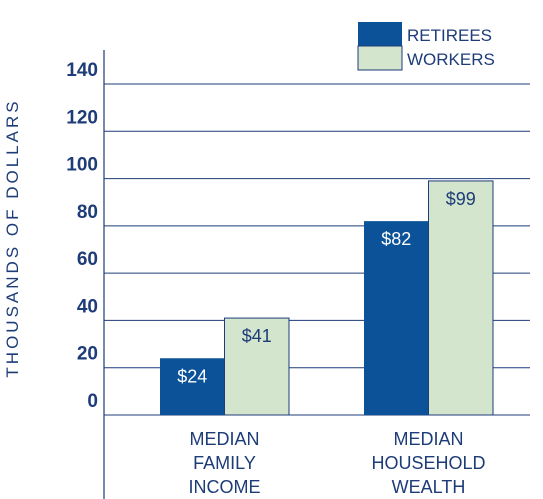 This screenshot has height=499, width=543. Describe the element at coordinates (12, 237) in the screenshot. I see `y-axis-title: THOUSANDS OF DOLLARS` at that location.